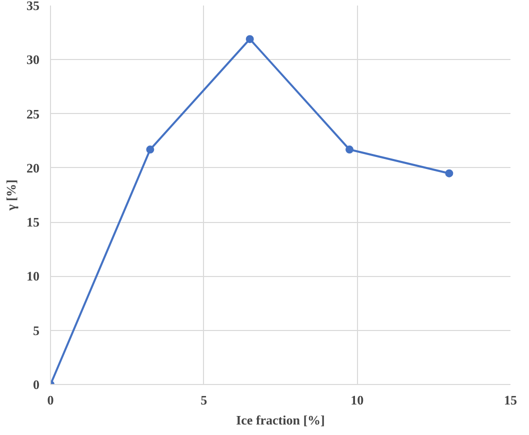 The image size is (529, 435). I want to click on y-tick-label: 25, so click(33, 114).